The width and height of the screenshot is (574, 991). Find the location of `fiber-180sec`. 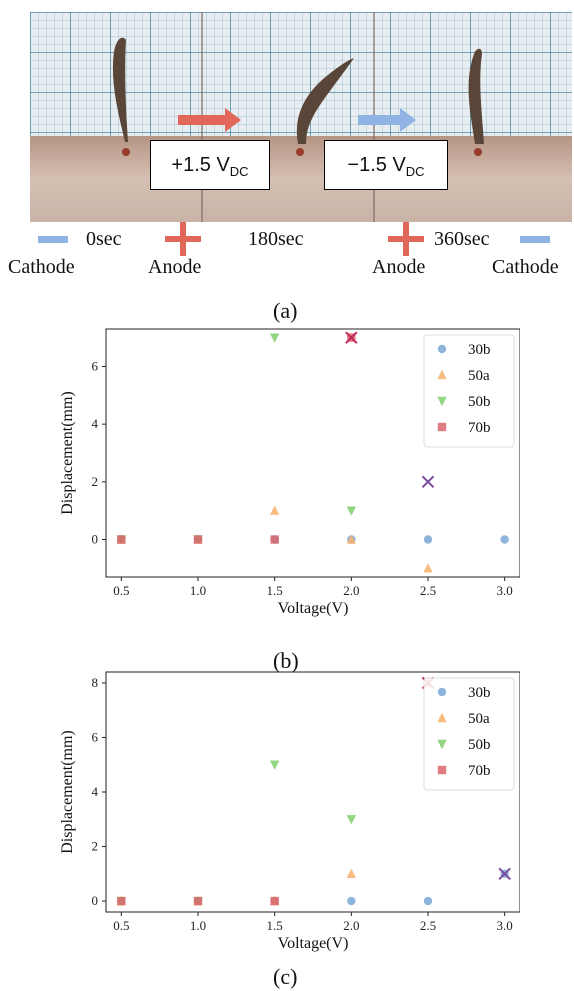

fiber-180sec is located at coordinates (325, 101).